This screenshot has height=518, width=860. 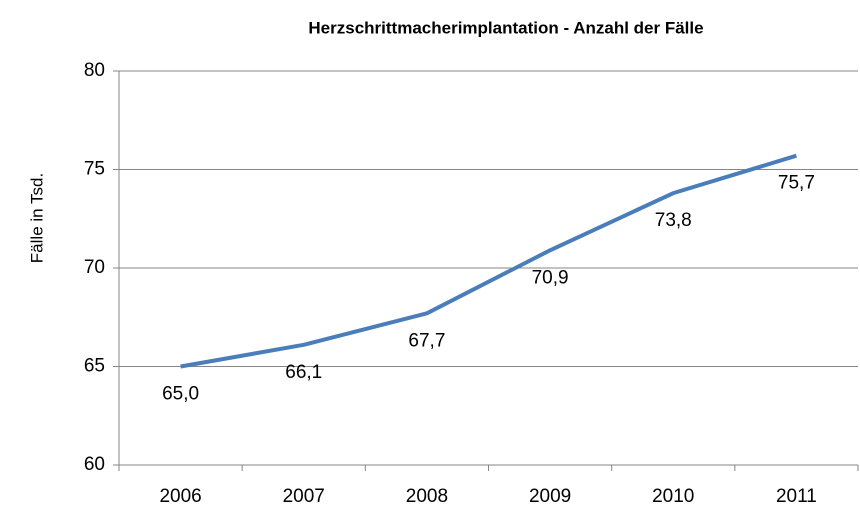 I want to click on data-label: 75,7, so click(x=796, y=183).